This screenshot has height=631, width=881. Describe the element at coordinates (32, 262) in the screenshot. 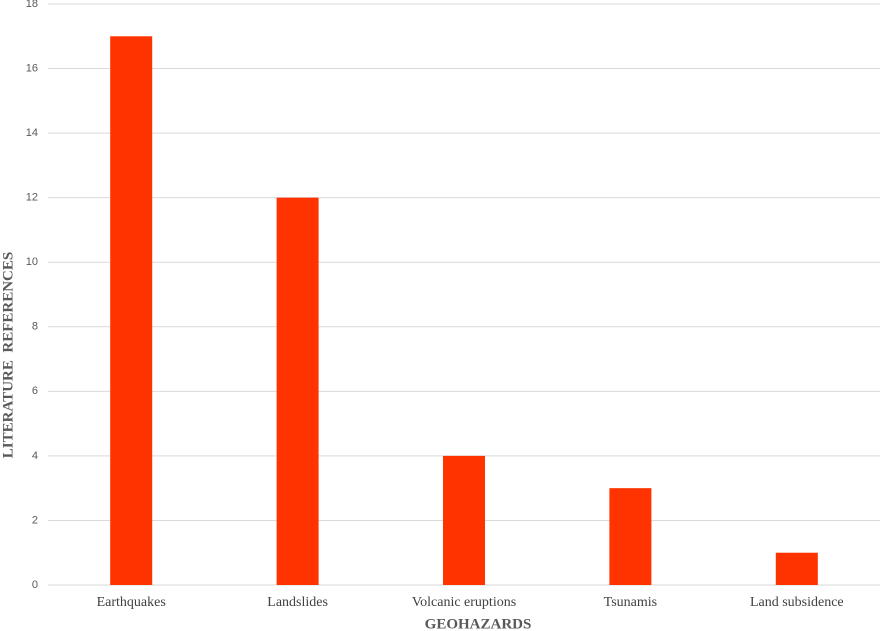

I see `y-tick-label: 10` at that location.